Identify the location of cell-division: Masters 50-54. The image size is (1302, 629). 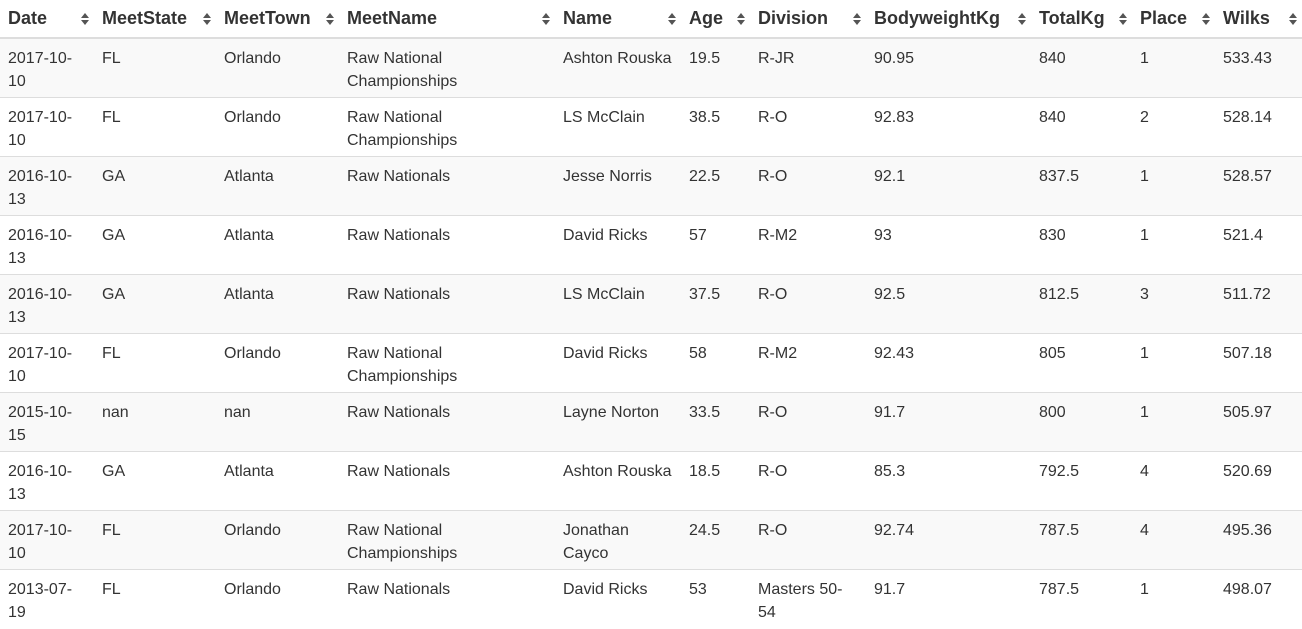
(808, 598).